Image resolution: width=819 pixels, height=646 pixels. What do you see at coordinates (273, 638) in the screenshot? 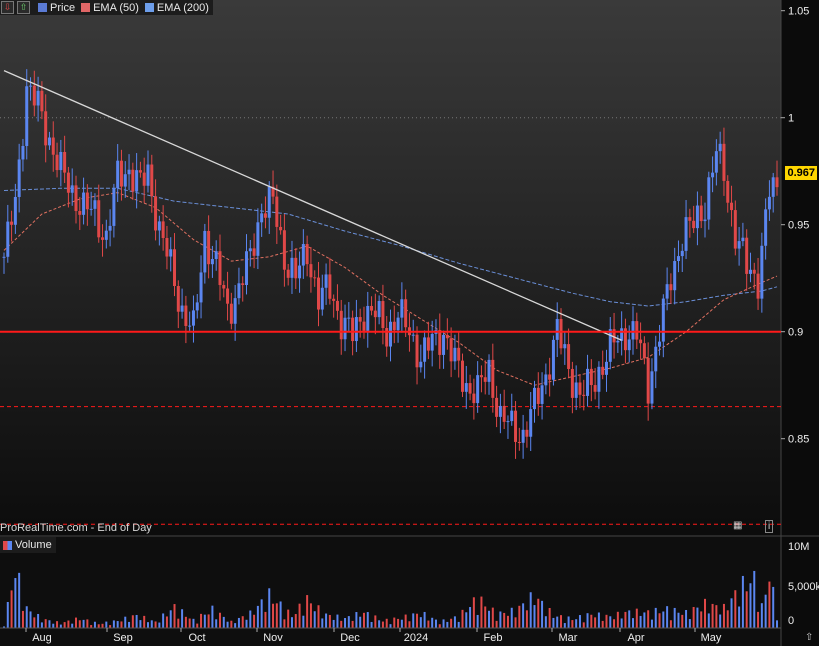
I see `x-tick-label: Nov` at bounding box center [273, 638].